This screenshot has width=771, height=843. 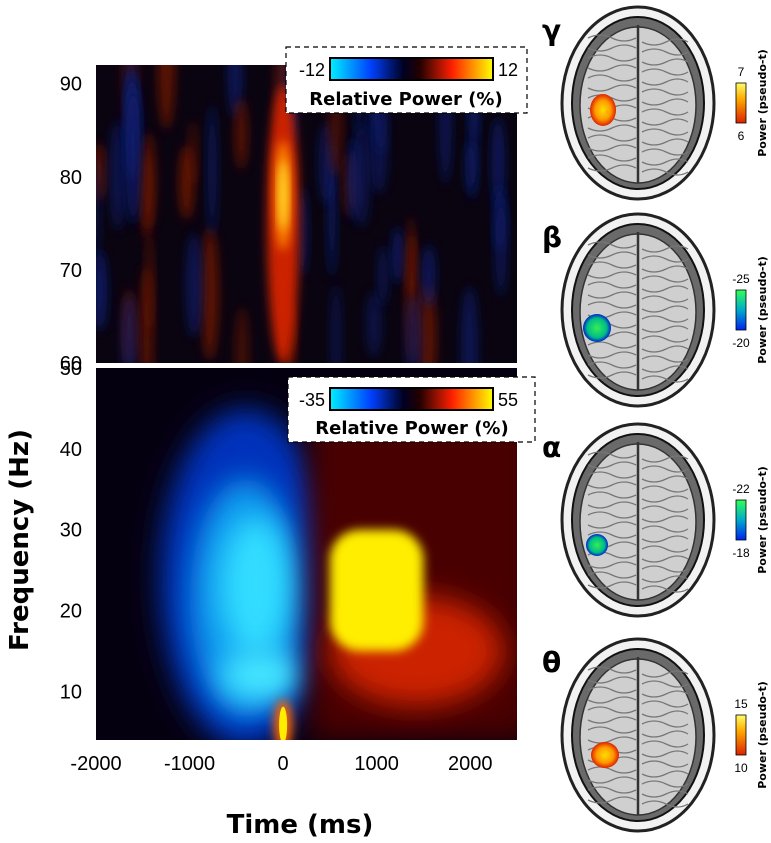 I want to click on brain-map-4: θ 15 10 Power (pseudo-t), so click(x=655, y=735).